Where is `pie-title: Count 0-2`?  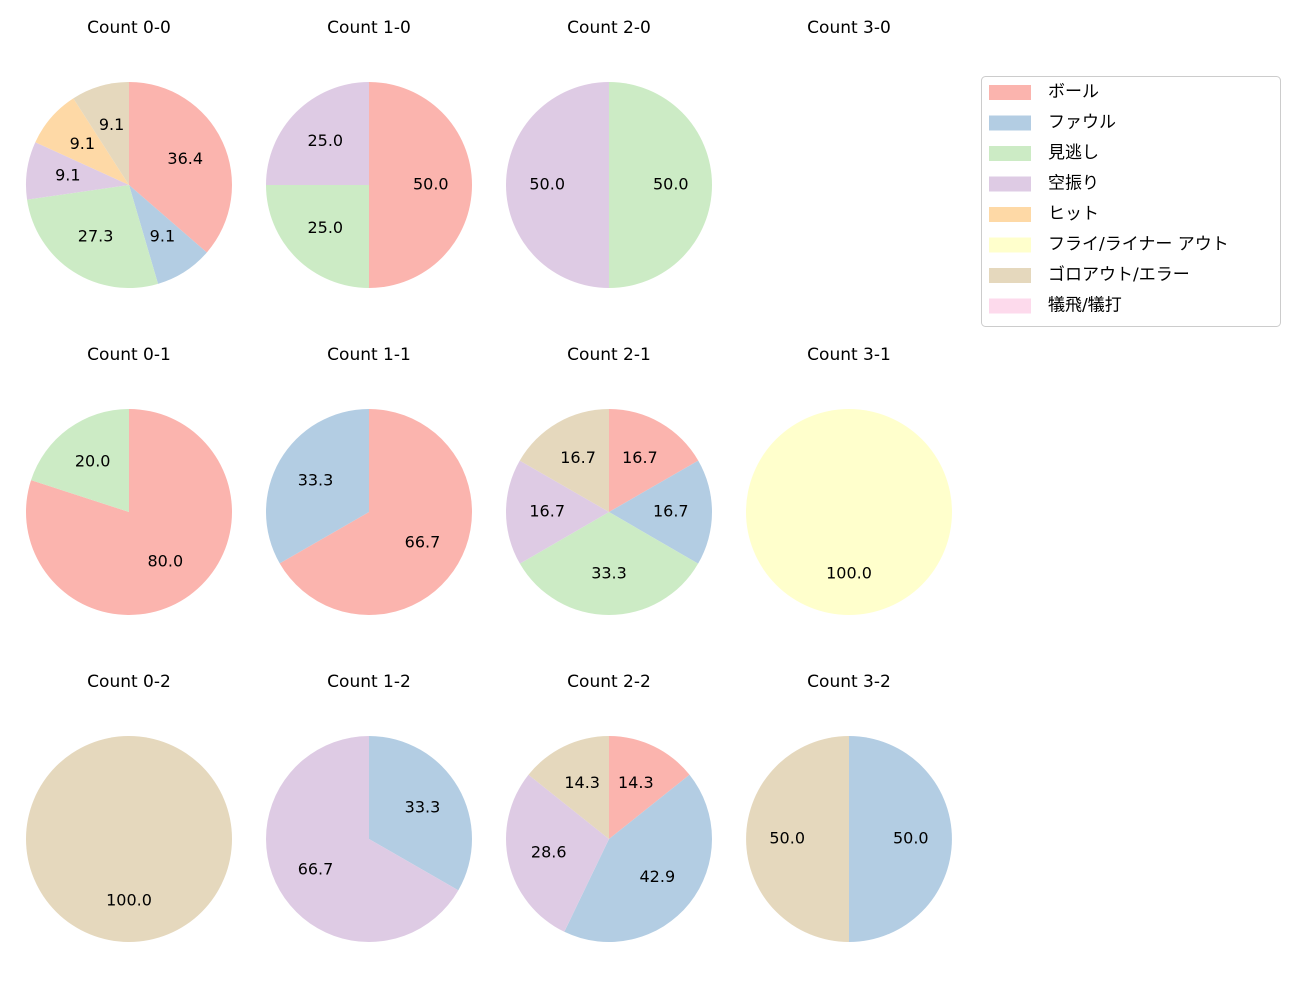
pie-title: Count 0-2 is located at coordinates (129, 682).